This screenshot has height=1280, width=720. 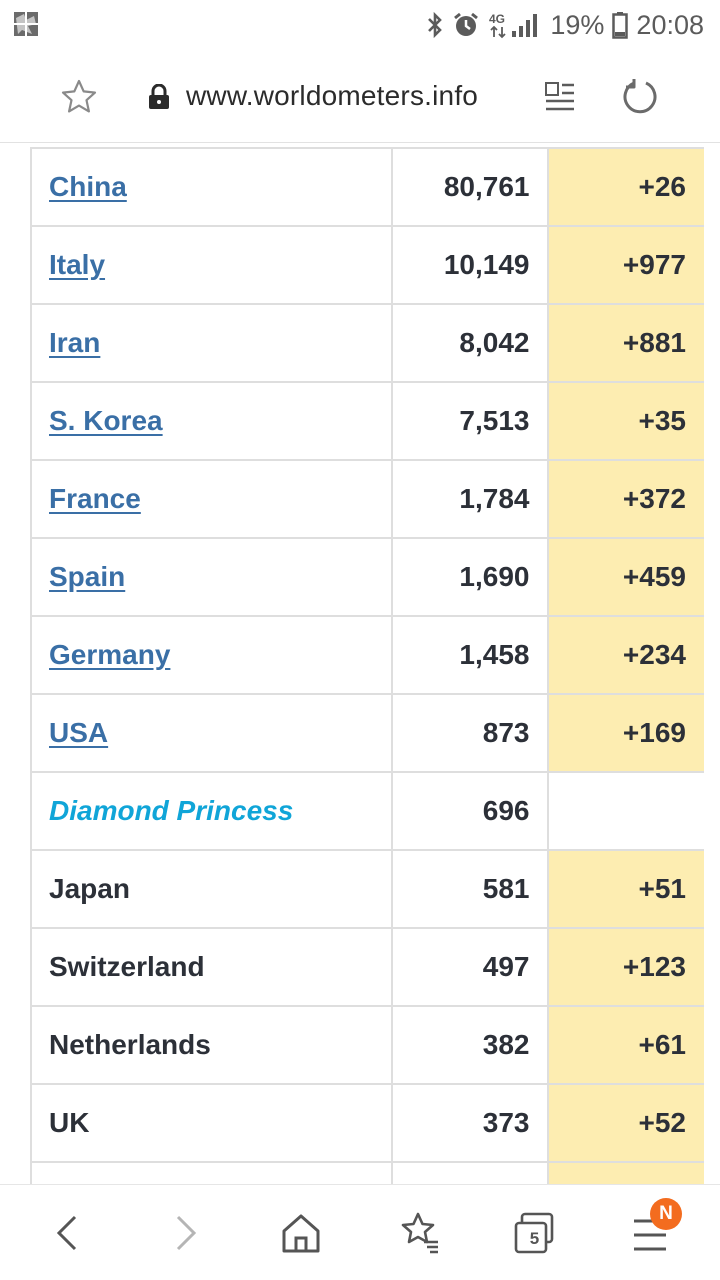 I want to click on new-cases-cell: +123, so click(x=626, y=967).